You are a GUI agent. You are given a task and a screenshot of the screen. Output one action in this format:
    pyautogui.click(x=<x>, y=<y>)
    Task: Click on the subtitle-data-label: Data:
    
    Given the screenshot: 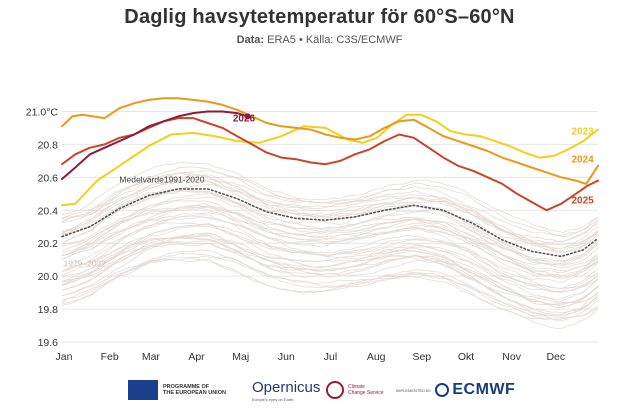 What is the action you would take?
    pyautogui.click(x=250, y=40)
    